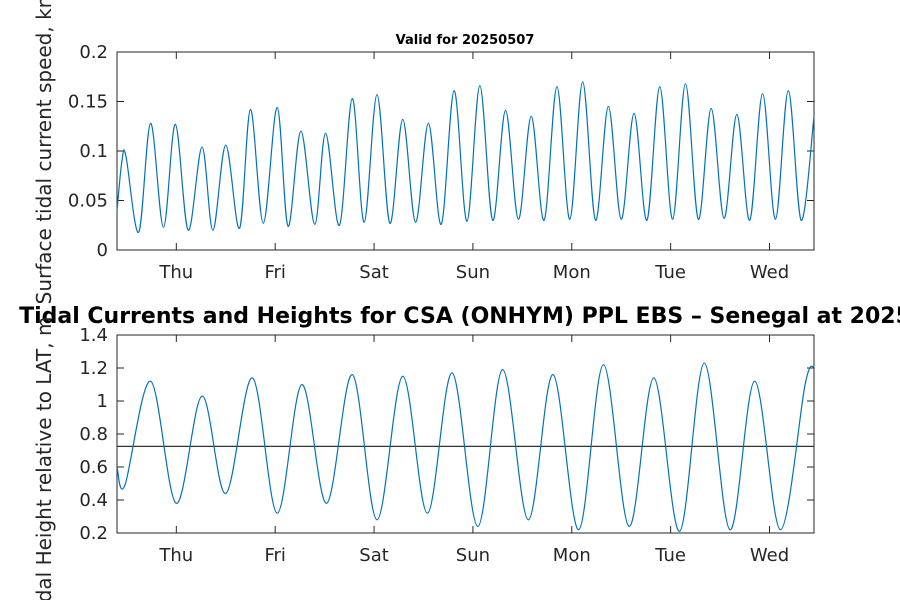  What do you see at coordinates (44, 152) in the screenshot?
I see `y-axis-label: Surface tidal current speed, kn` at bounding box center [44, 152].